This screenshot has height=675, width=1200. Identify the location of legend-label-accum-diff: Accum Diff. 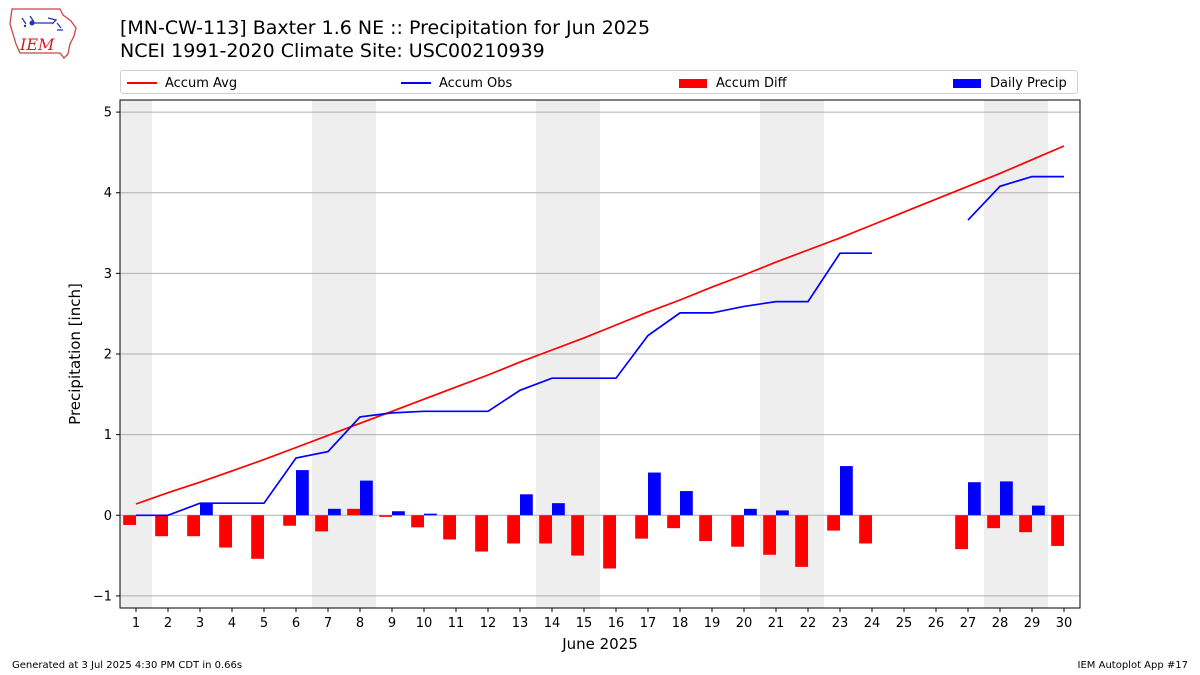
(751, 83).